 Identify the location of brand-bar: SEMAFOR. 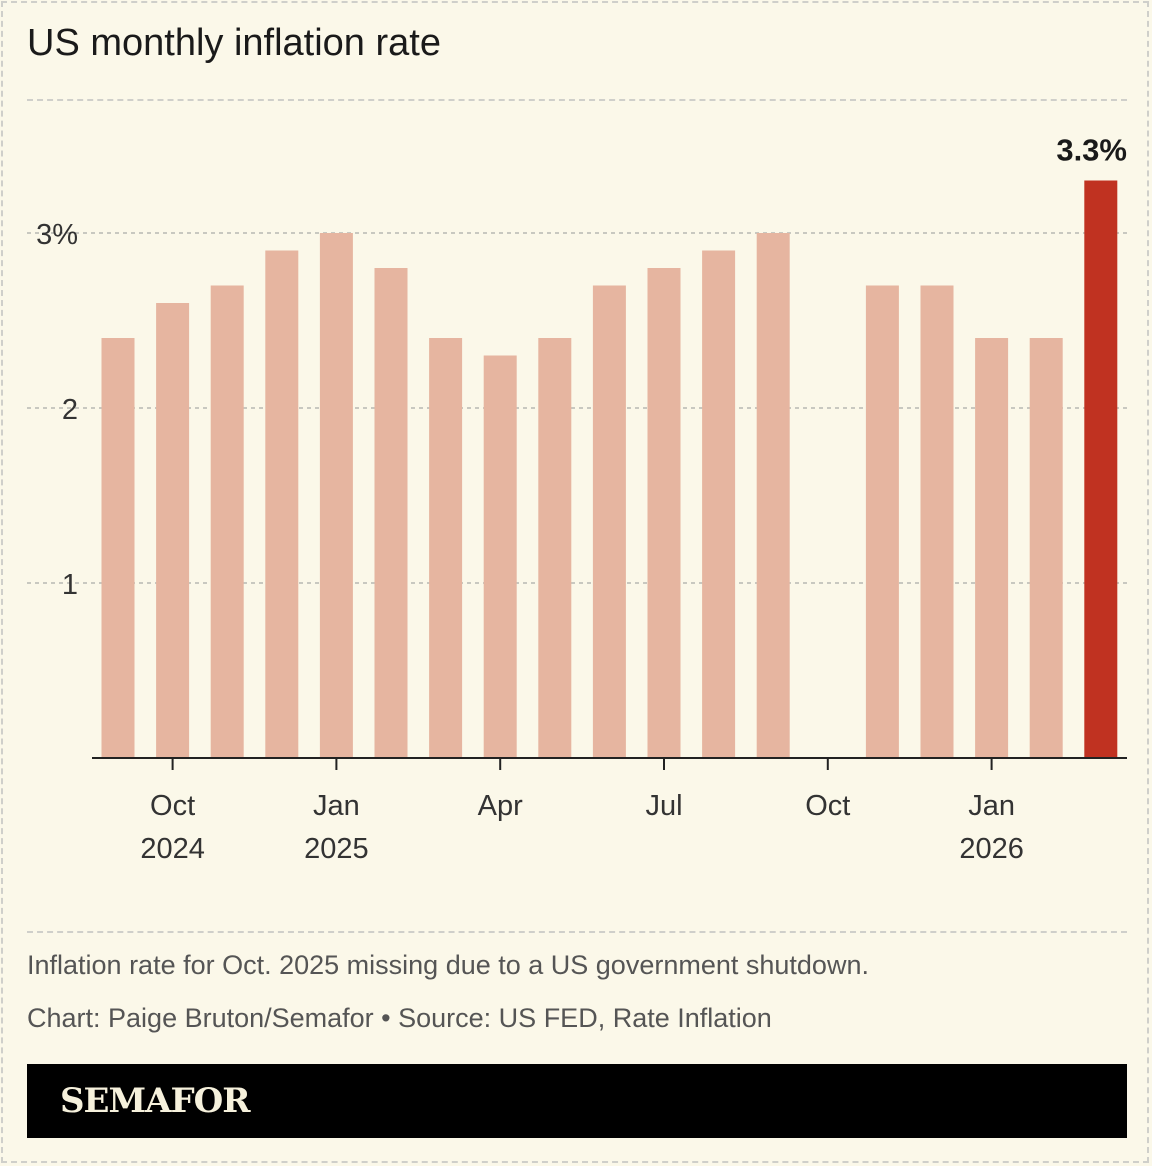
(577, 1101).